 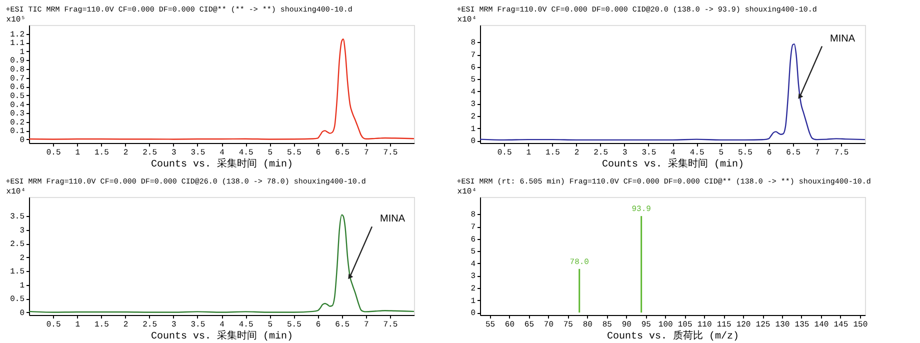 What do you see at coordinates (17, 217) in the screenshot?
I see `y-tick-label: 3.5` at bounding box center [17, 217].